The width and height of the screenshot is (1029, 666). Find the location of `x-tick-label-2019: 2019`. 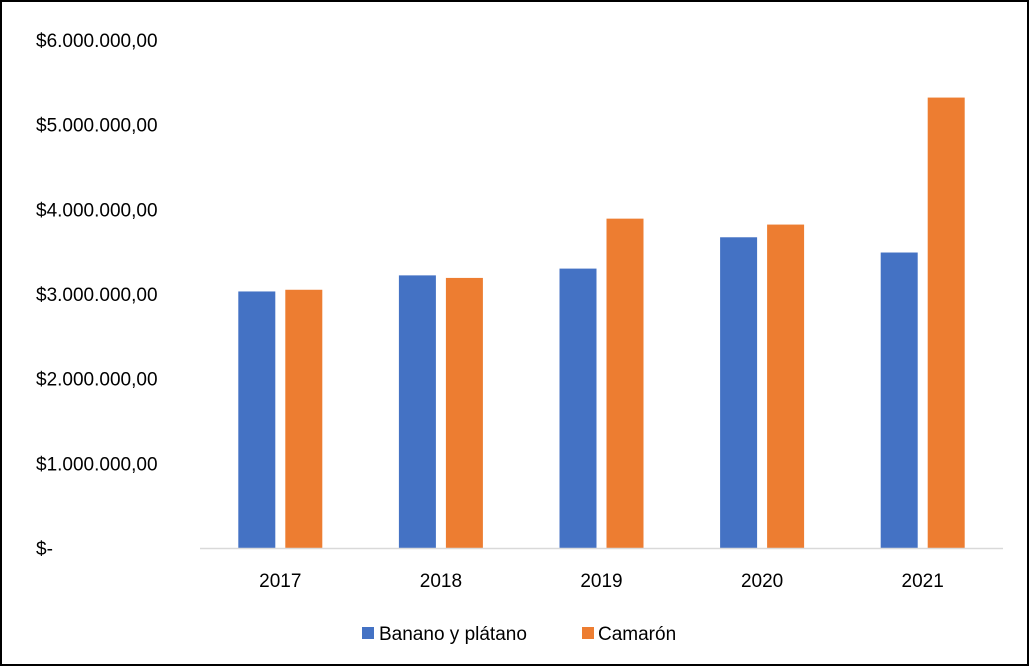

x-tick-label-2019: 2019 is located at coordinates (601, 581).